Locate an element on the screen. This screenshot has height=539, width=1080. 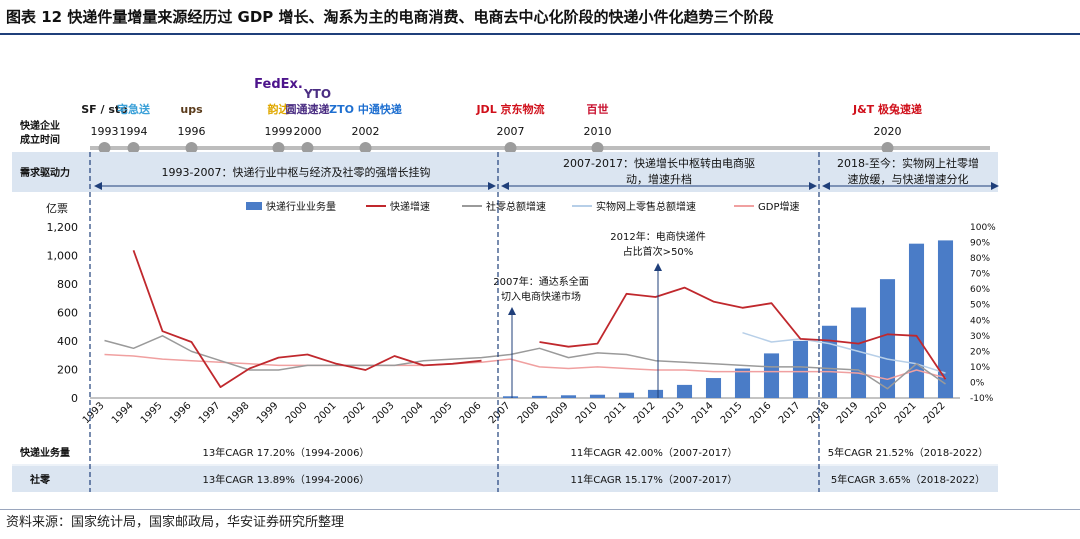
timeline-dot-1996 is located at coordinates (191, 148).